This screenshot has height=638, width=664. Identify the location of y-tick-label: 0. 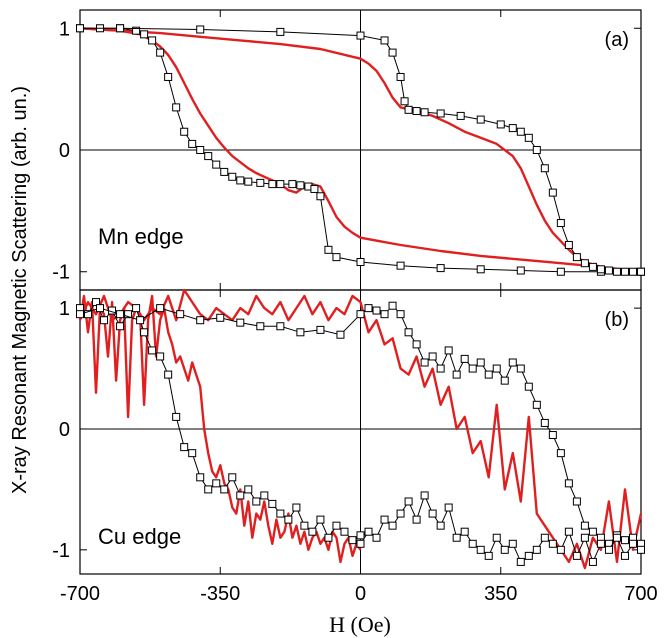
(64, 430).